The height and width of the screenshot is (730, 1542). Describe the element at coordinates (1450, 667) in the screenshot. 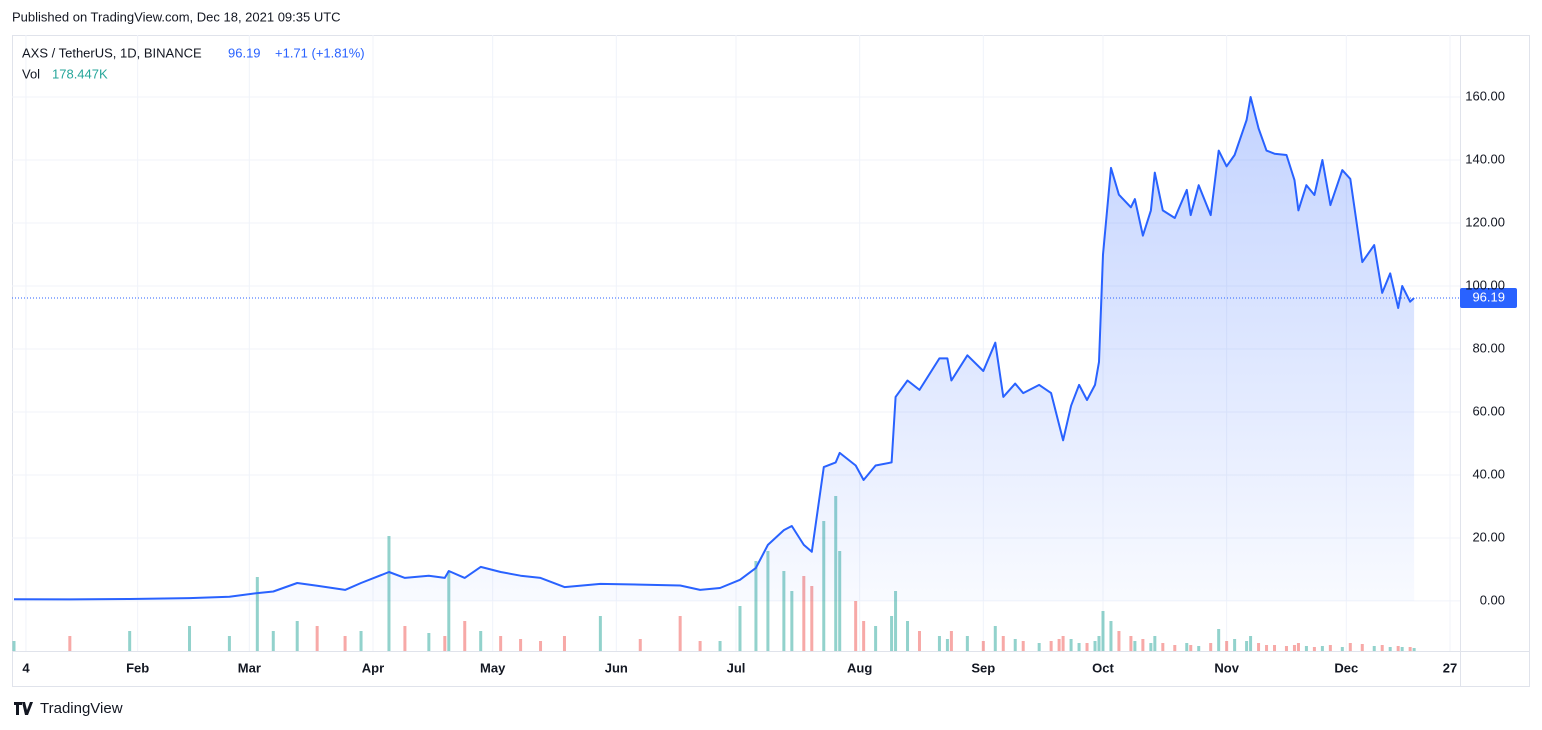

I see `x-tick-label: 27` at that location.